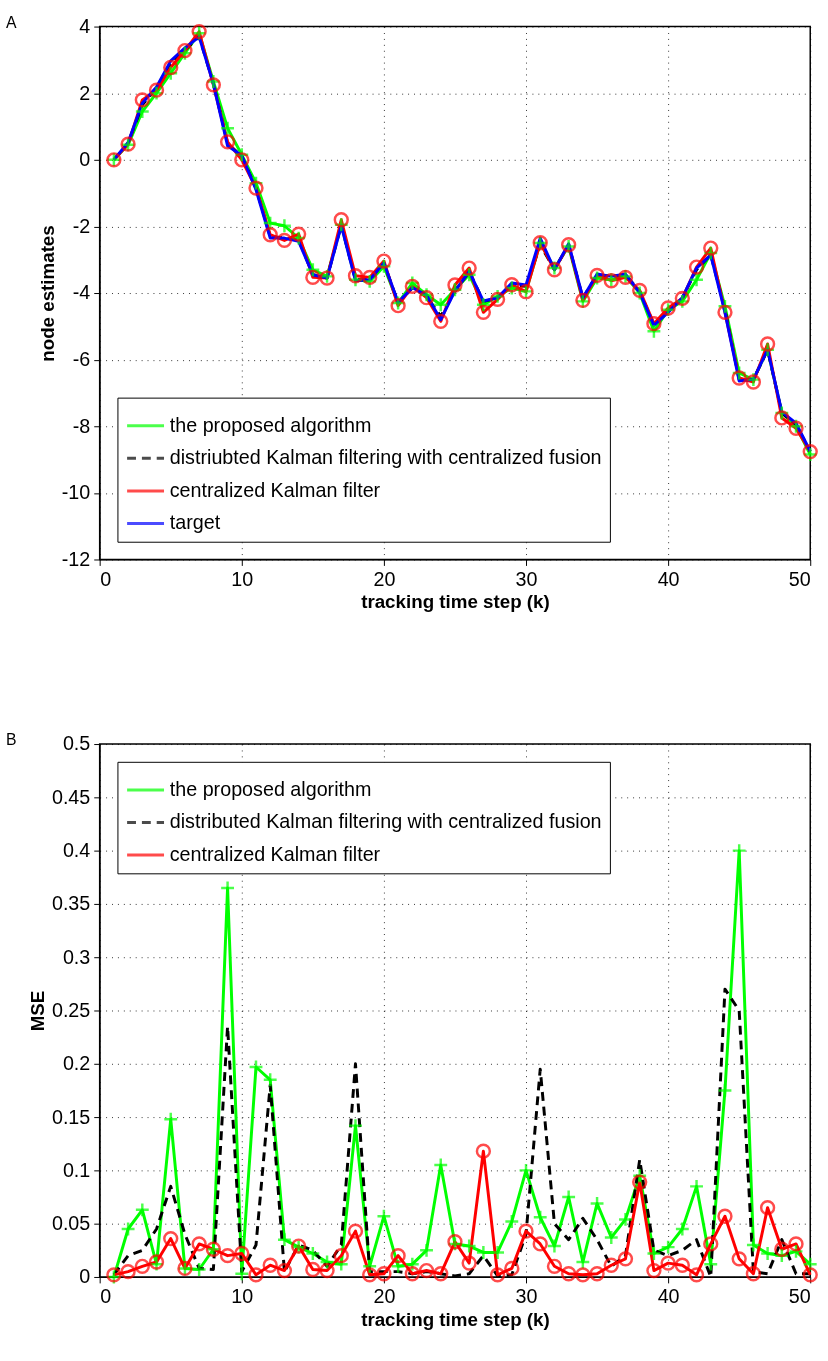 The height and width of the screenshot is (1361, 828). I want to click on y-tick-label: 0.3, so click(76, 956).